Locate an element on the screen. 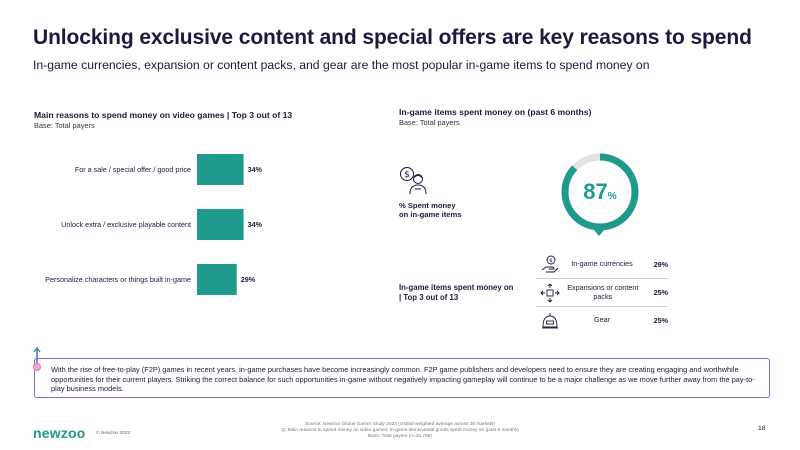 This screenshot has height=450, width=800. item-row: Gear 25% is located at coordinates (602, 320).